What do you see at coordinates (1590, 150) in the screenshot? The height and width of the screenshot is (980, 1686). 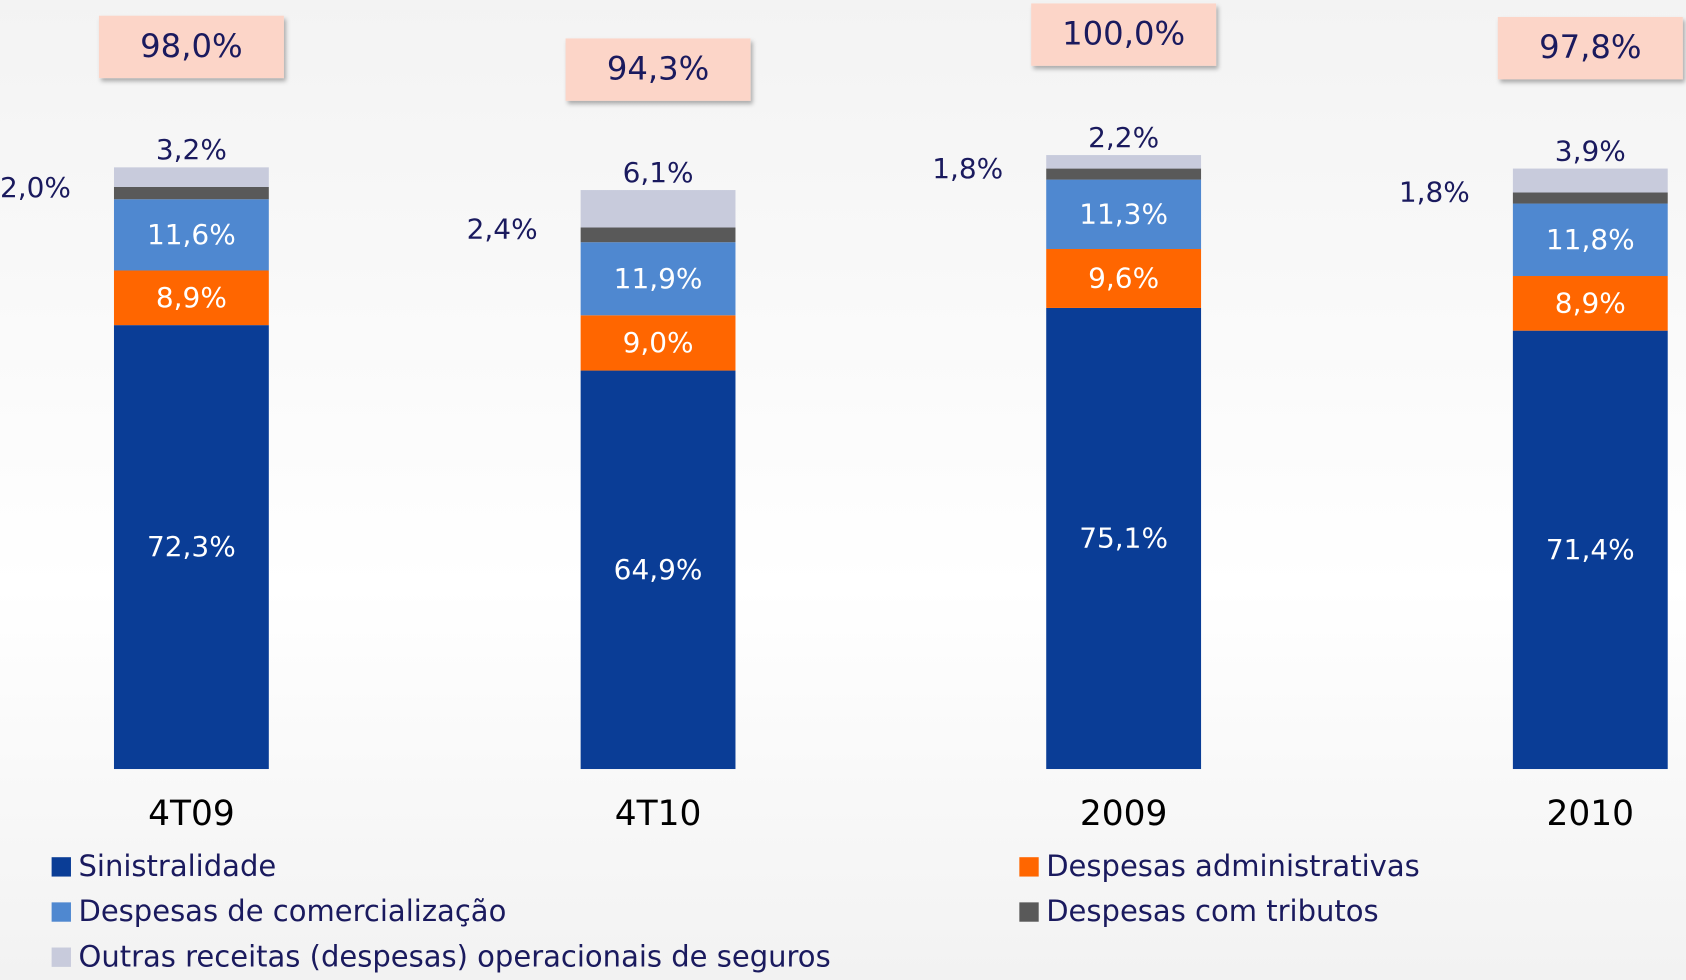 I see `value-label: 3,9%` at bounding box center [1590, 150].